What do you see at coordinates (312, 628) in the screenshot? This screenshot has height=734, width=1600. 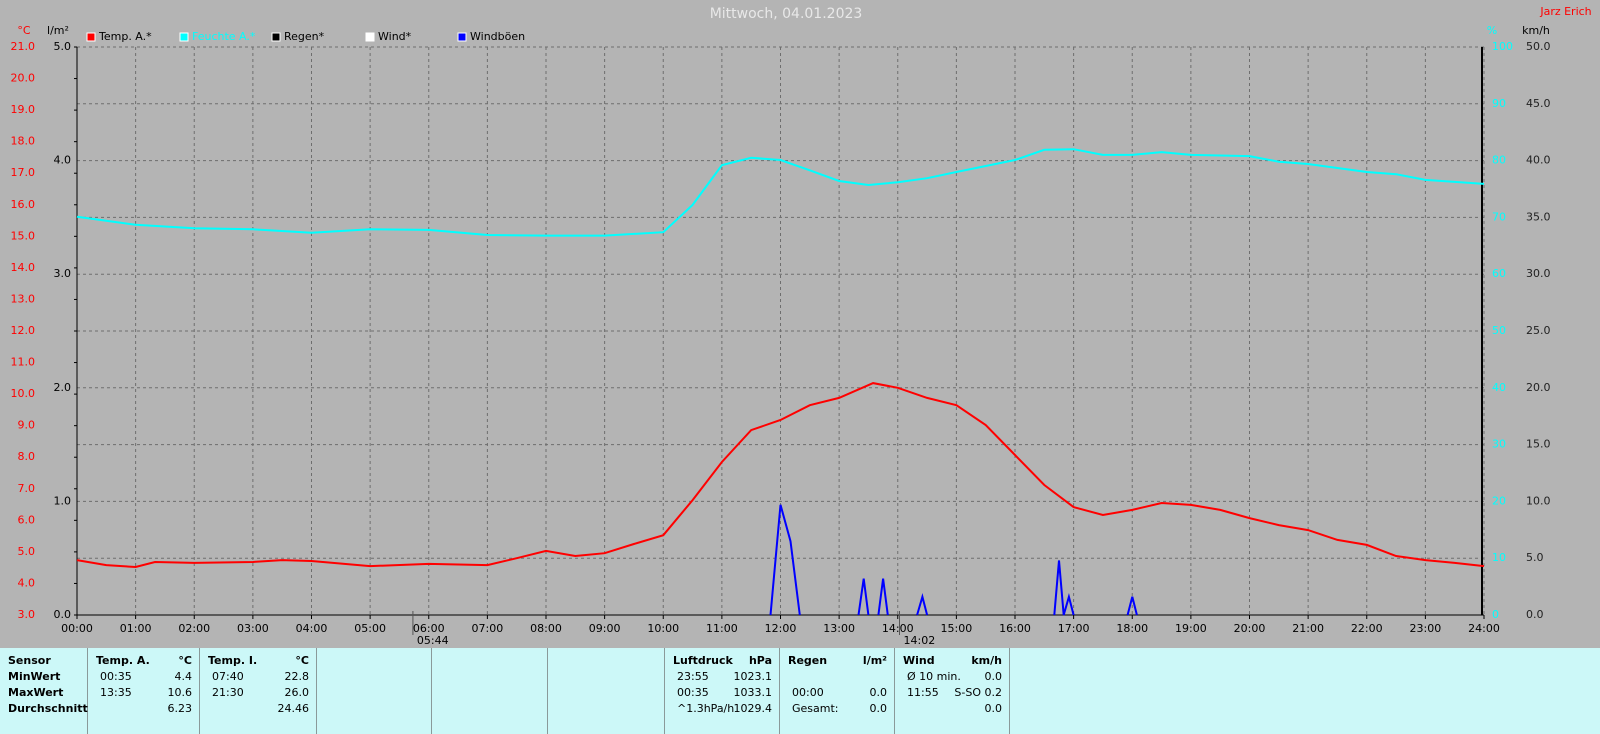 I see `x-tick-label: 04:00` at bounding box center [312, 628].